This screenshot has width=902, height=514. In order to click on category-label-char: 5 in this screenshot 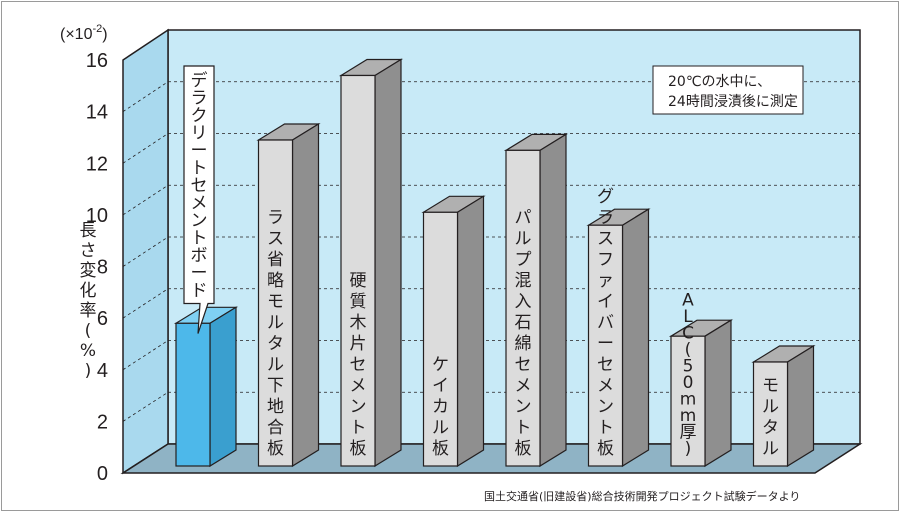, I will do `click(688, 367)`.